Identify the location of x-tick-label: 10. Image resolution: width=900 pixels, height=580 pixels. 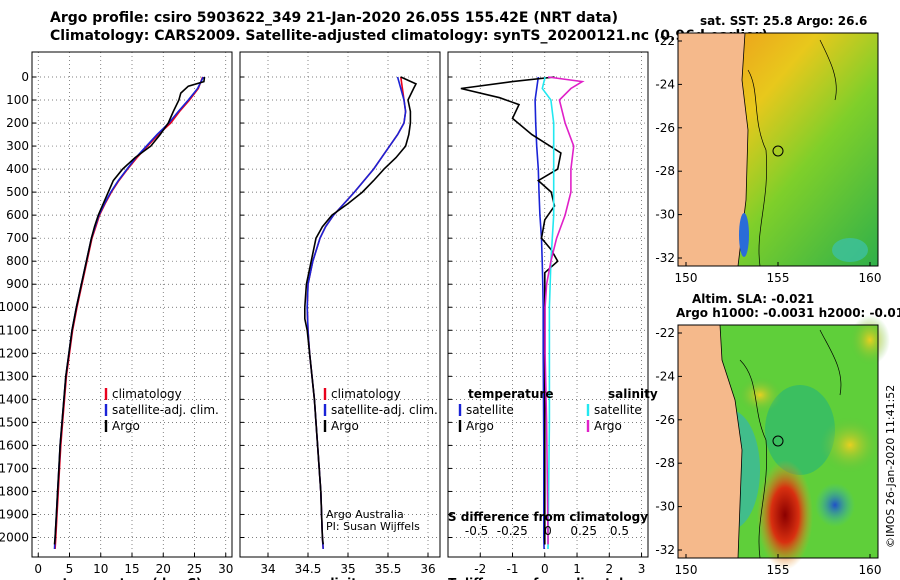
(100, 569).